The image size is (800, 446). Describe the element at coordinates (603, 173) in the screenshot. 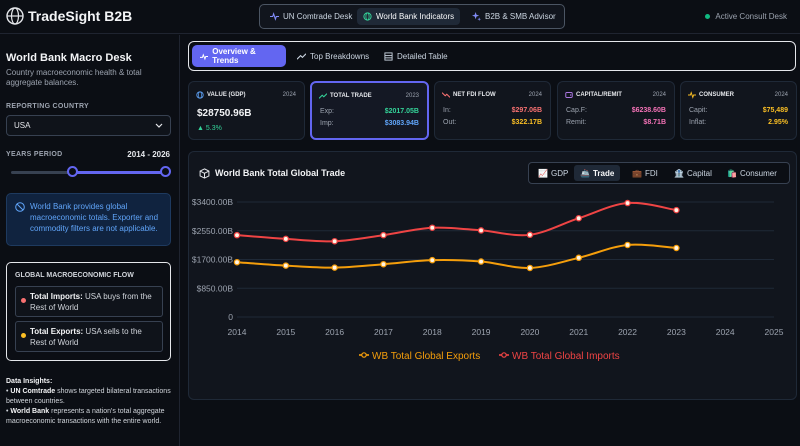

I see `tab-label: Trade` at that location.